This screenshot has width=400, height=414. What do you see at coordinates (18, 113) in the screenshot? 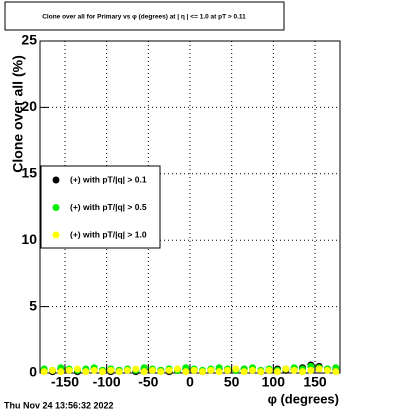
I see `y-axis-label: Clone over all (%)` at bounding box center [18, 113].